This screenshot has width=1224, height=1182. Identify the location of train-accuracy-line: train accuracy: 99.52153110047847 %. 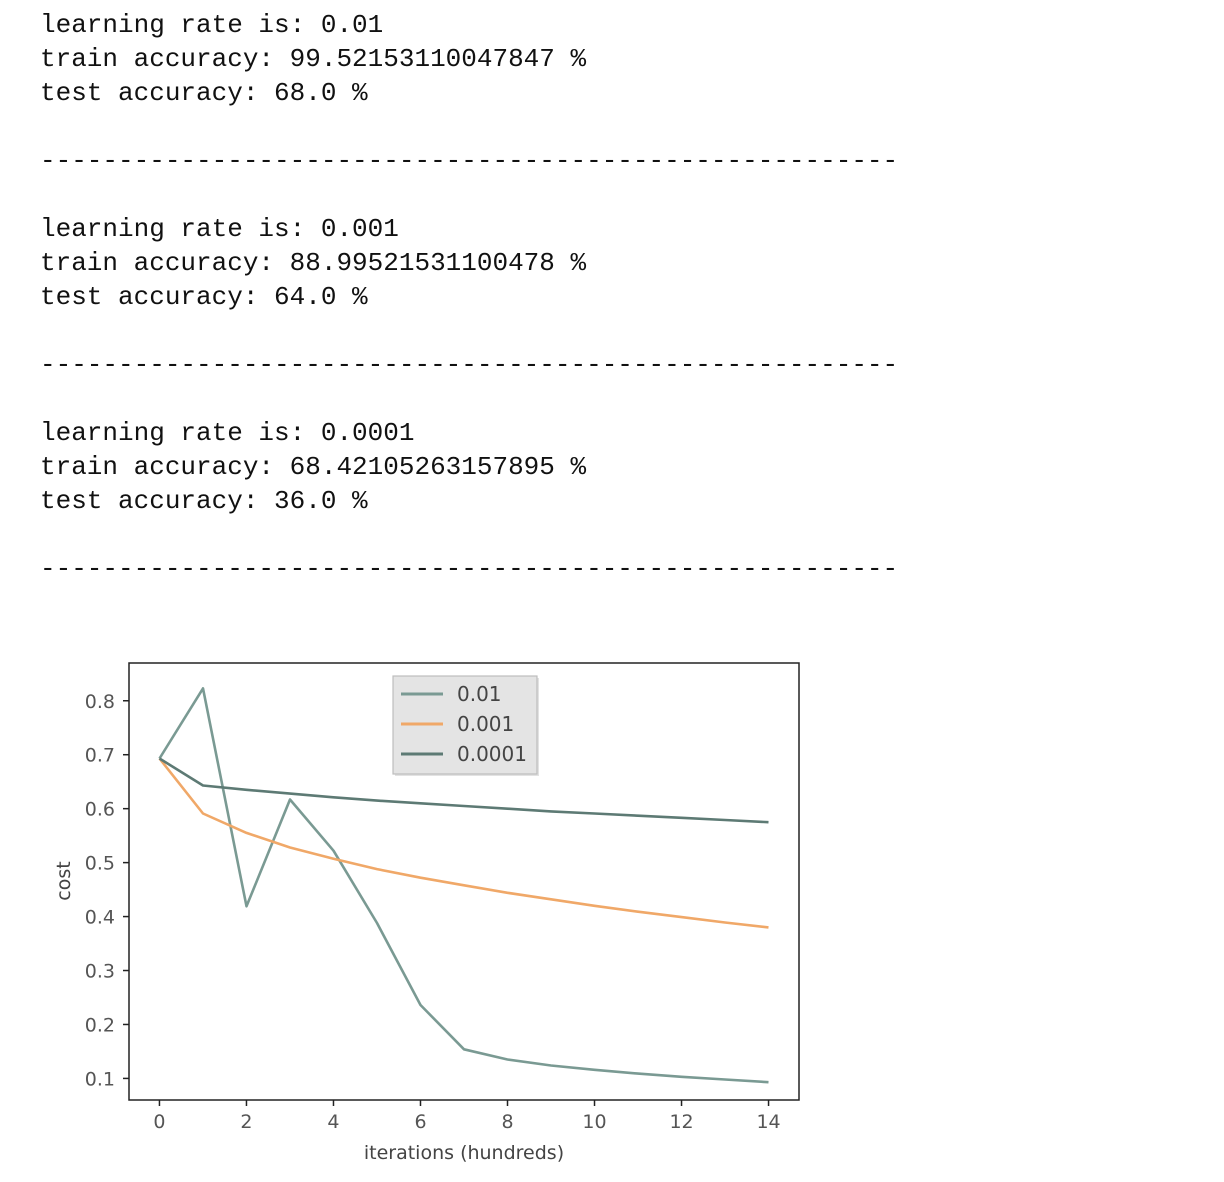
(540, 59).